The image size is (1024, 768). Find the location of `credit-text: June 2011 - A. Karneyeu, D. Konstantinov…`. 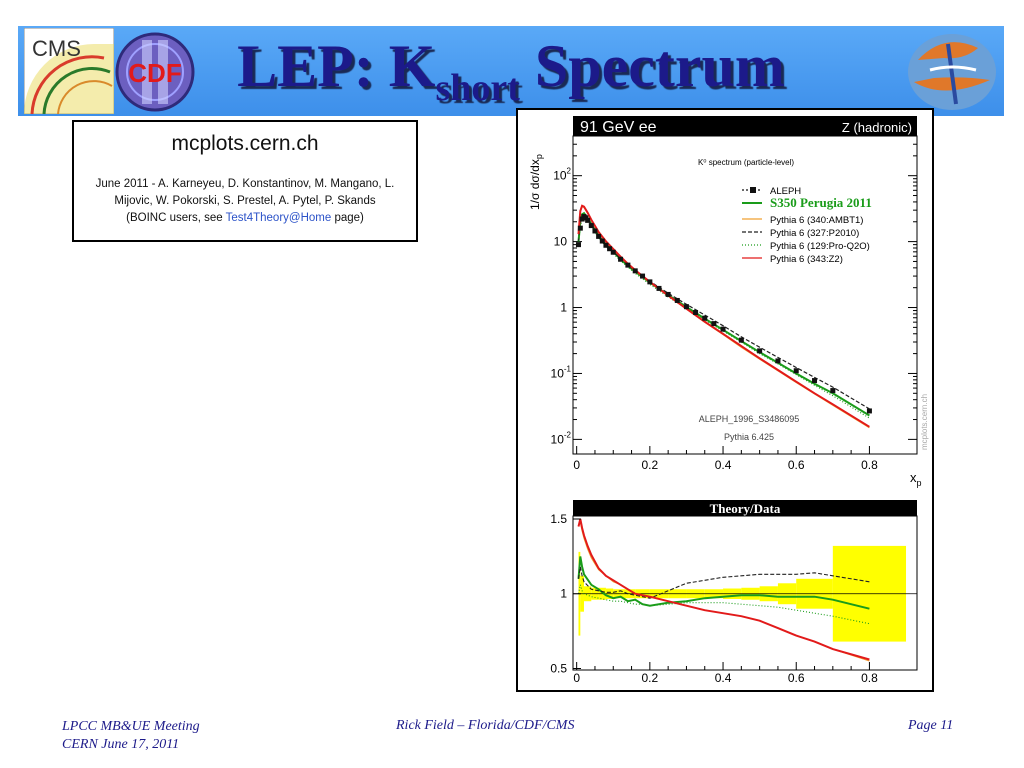

credit-text: June 2011 - A. Karneyeu, D. Konstantinov… is located at coordinates (245, 201).